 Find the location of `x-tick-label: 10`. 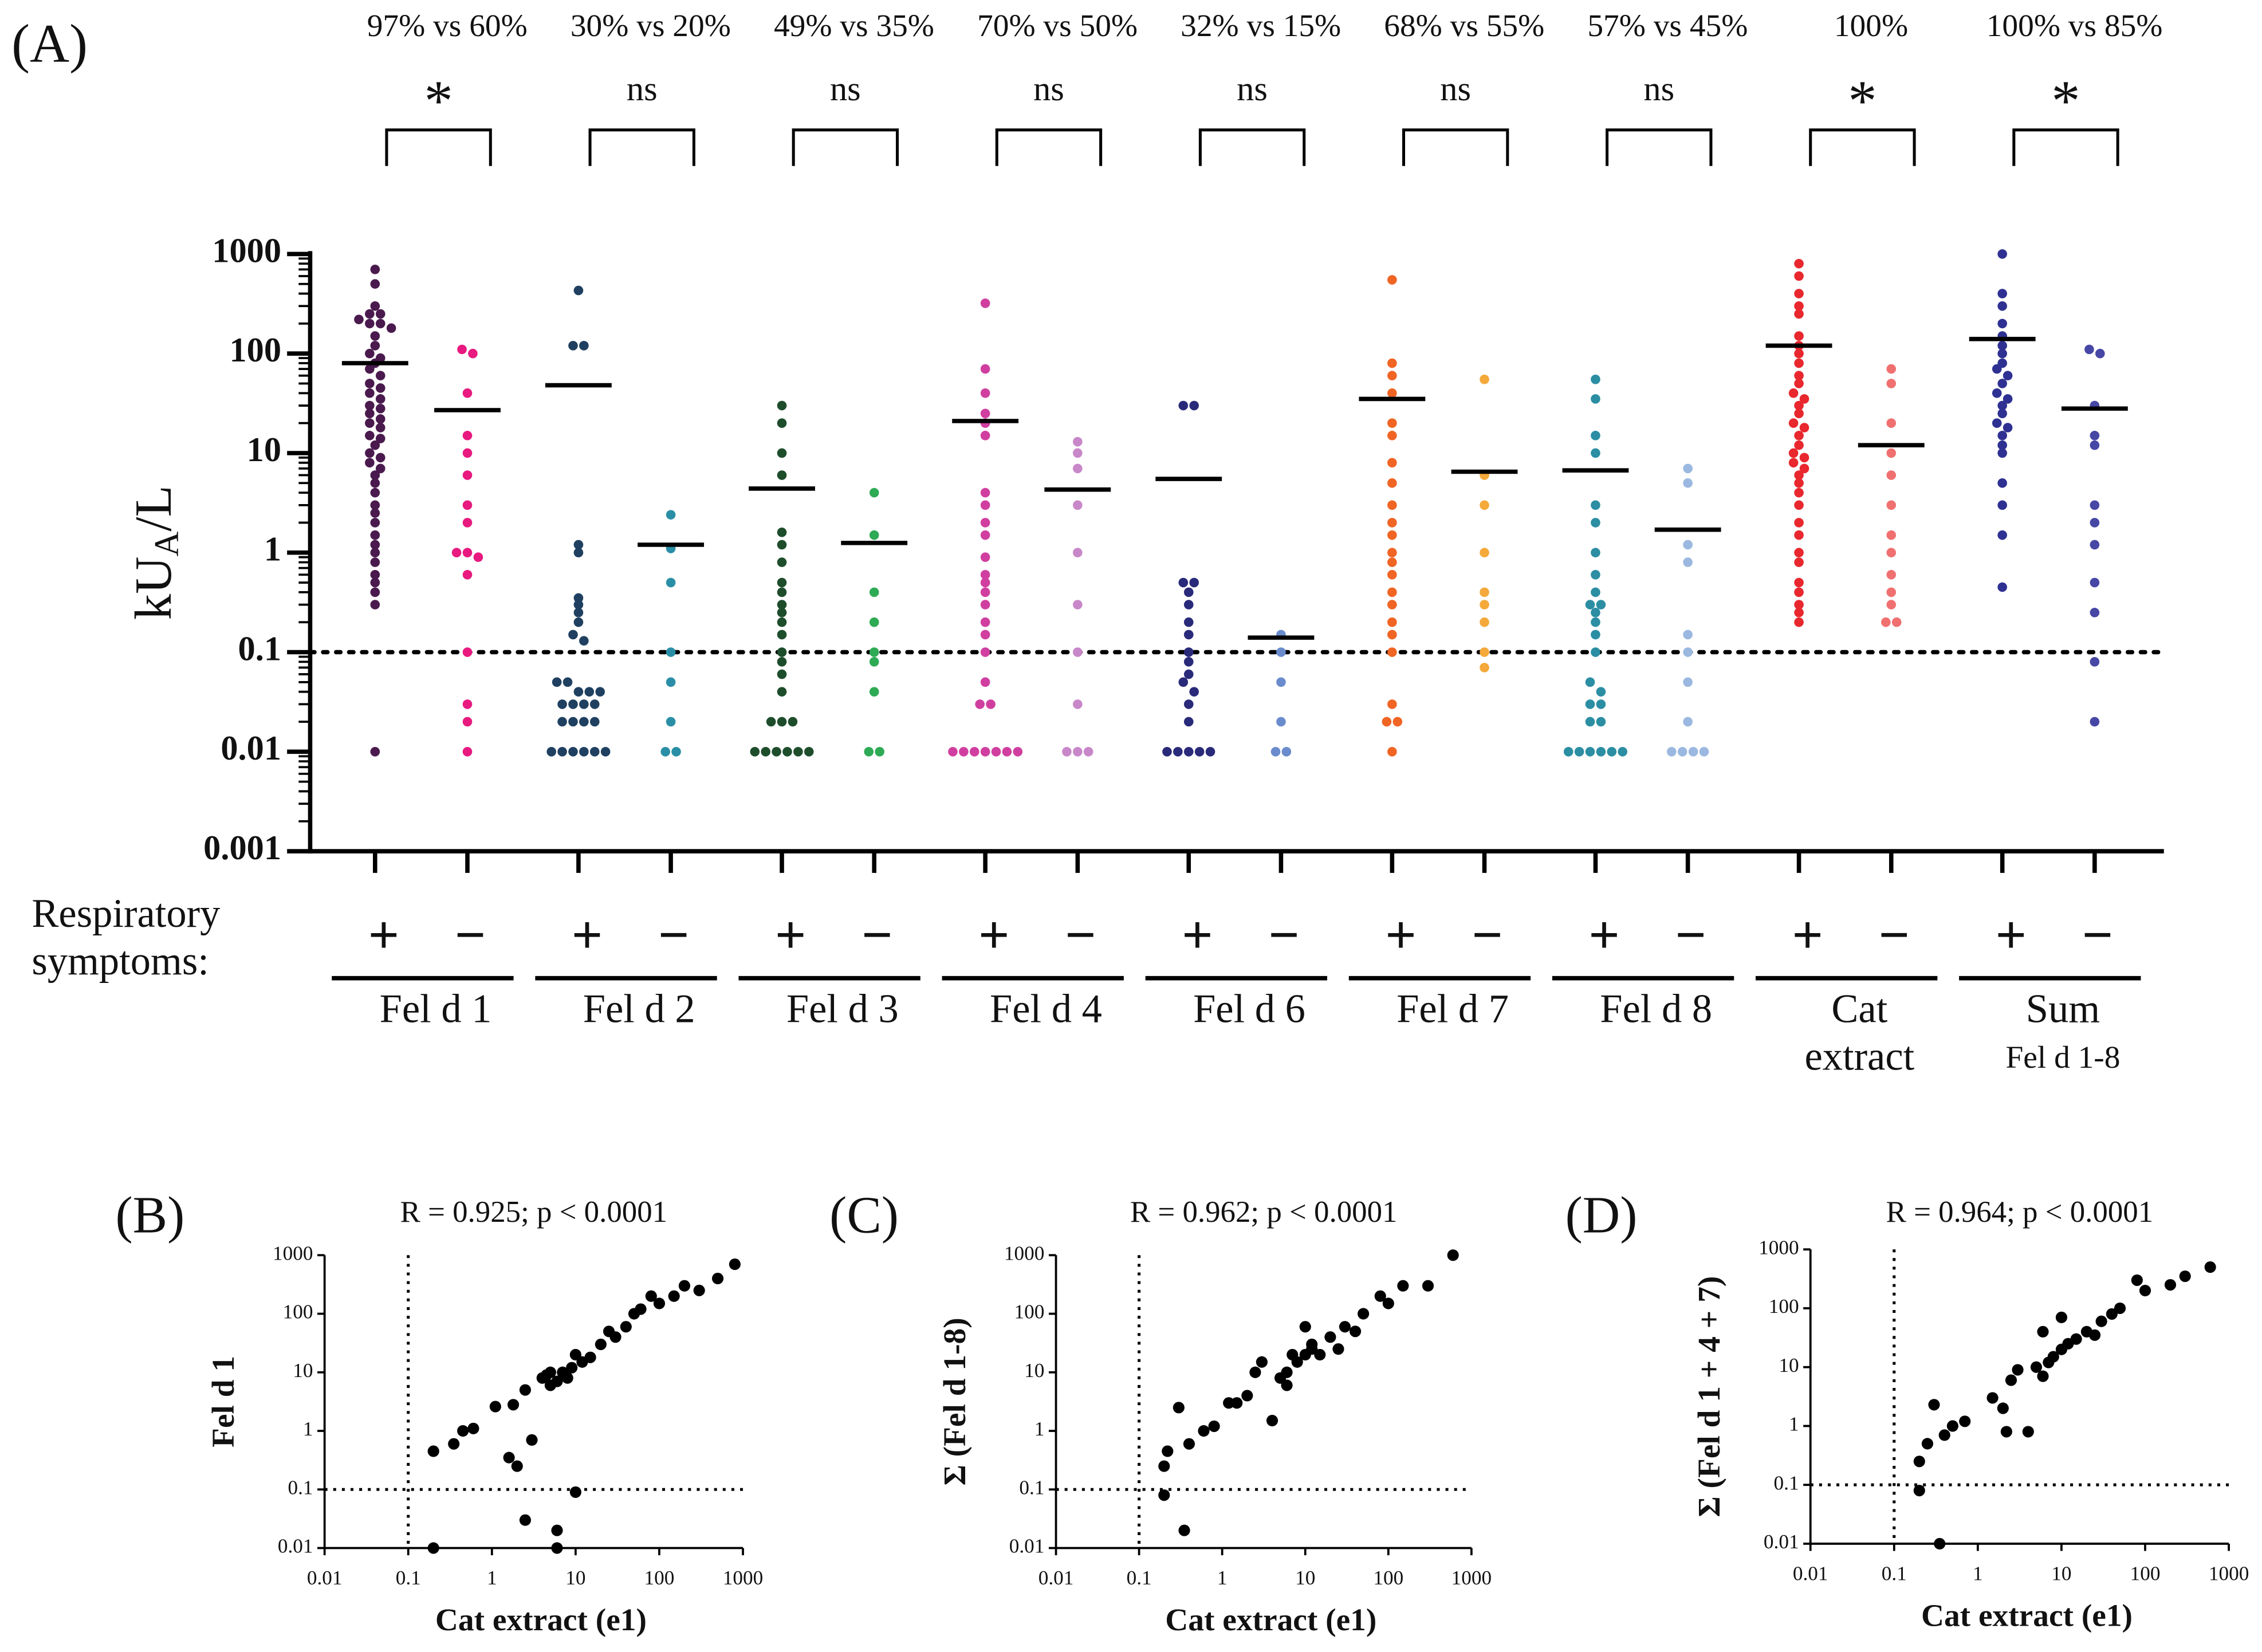

x-tick-label: 10 is located at coordinates (2061, 1573).